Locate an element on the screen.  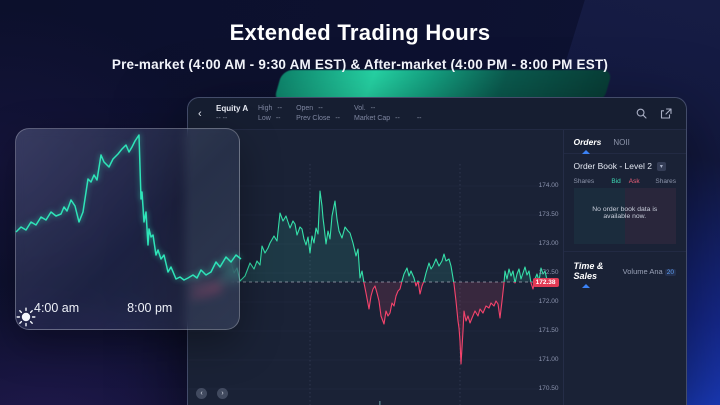
price-label: 172.00 is located at coordinates (548, 301).